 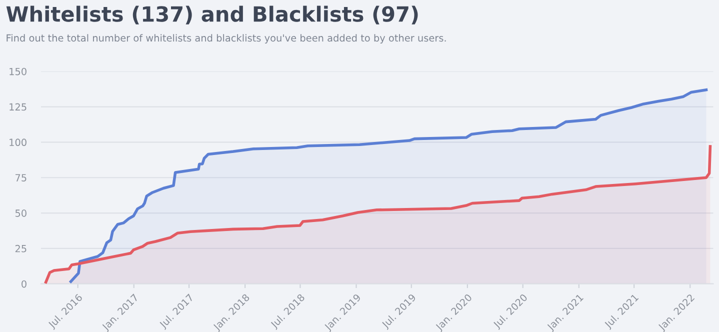 I want to click on chart-title: Whitelists (137) and Blacklists (97), so click(x=212, y=15).